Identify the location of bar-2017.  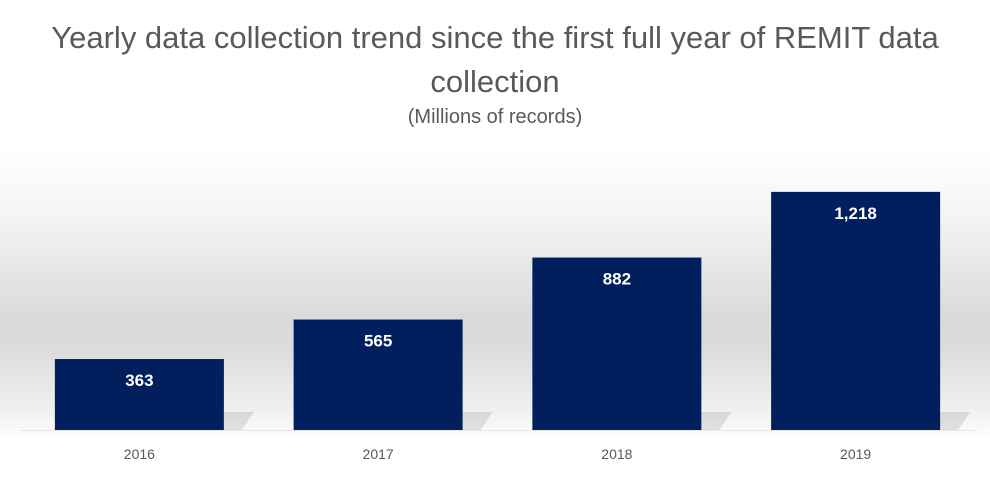
(378, 374).